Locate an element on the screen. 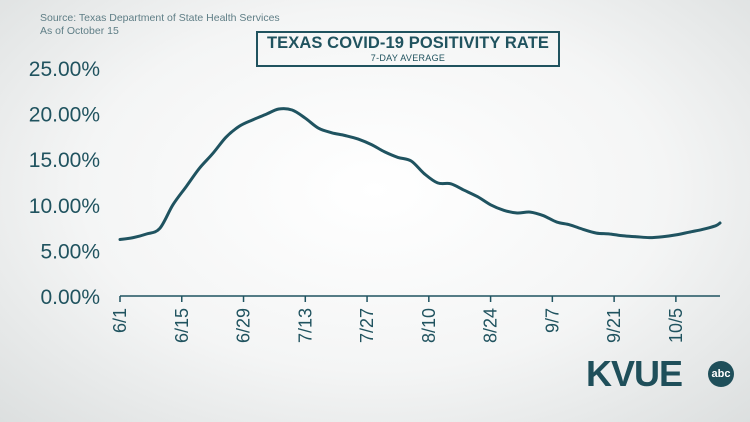 The image size is (750, 422). y-axis: 0.00% 5.00% 10.00% 15.00% 20.00% 25.00% is located at coordinates (64, 183).